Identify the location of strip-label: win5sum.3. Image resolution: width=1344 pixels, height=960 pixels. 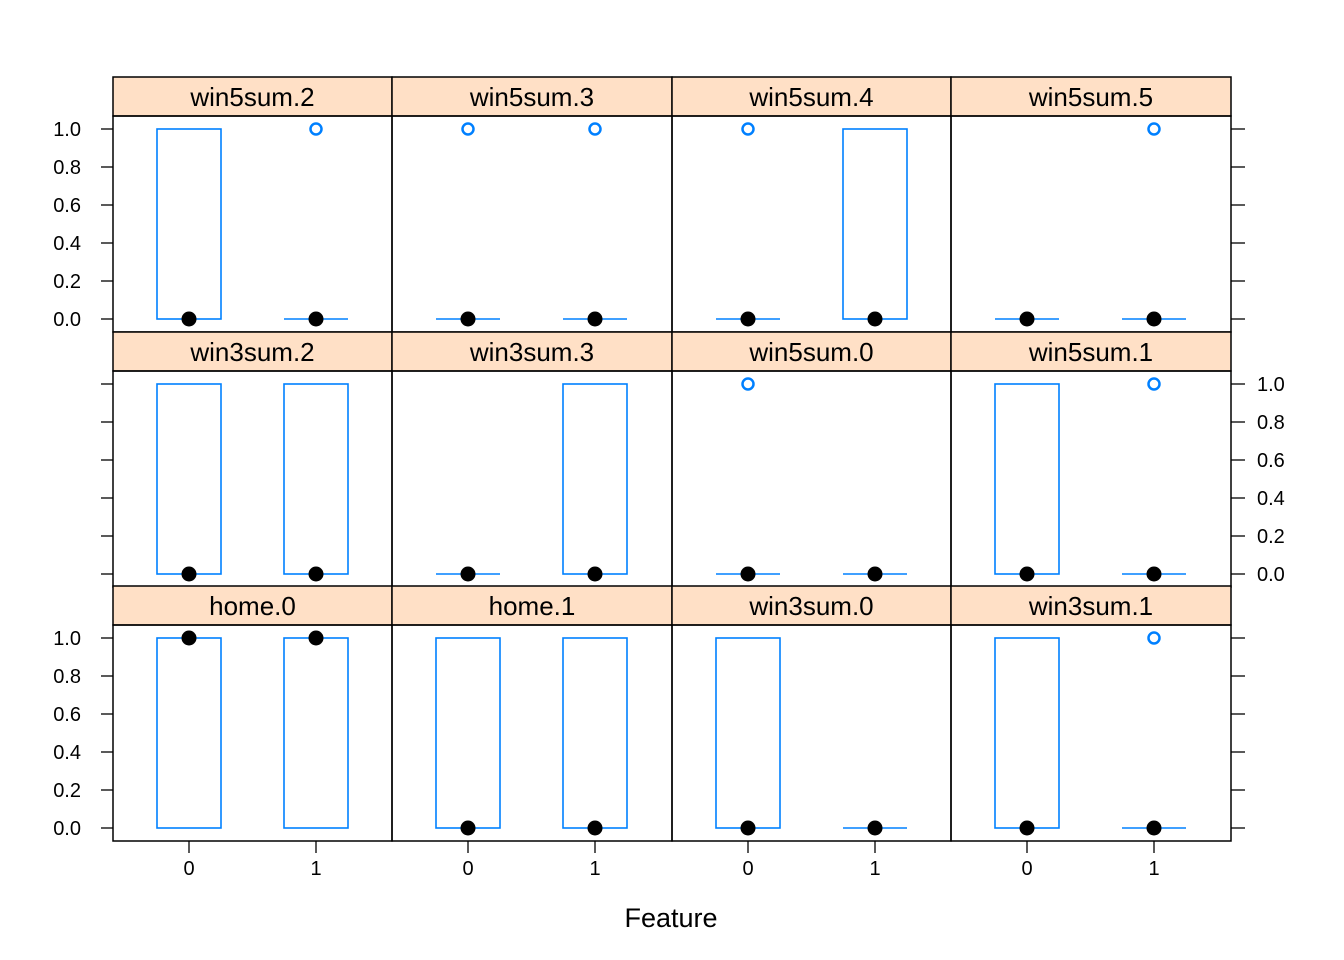
(531, 97).